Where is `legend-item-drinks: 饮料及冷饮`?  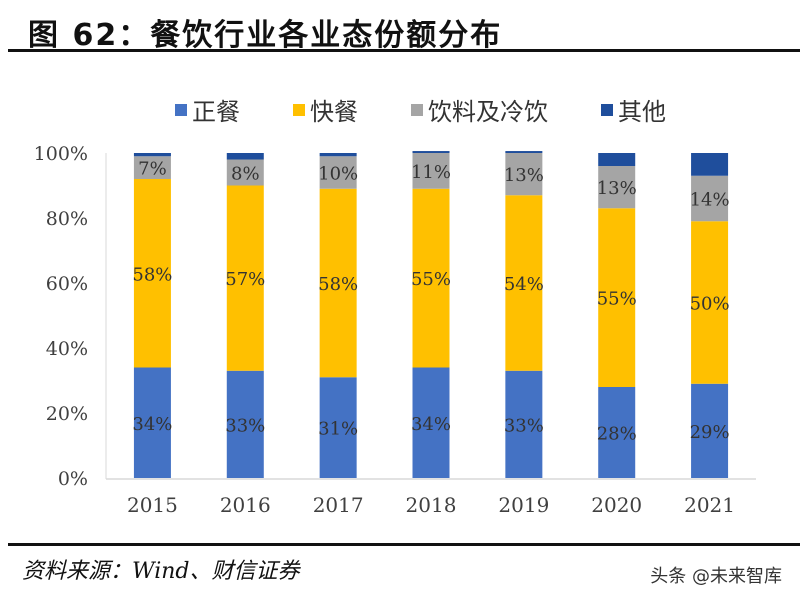 legend-item-drinks: 饮料及冷饮 is located at coordinates (479, 109).